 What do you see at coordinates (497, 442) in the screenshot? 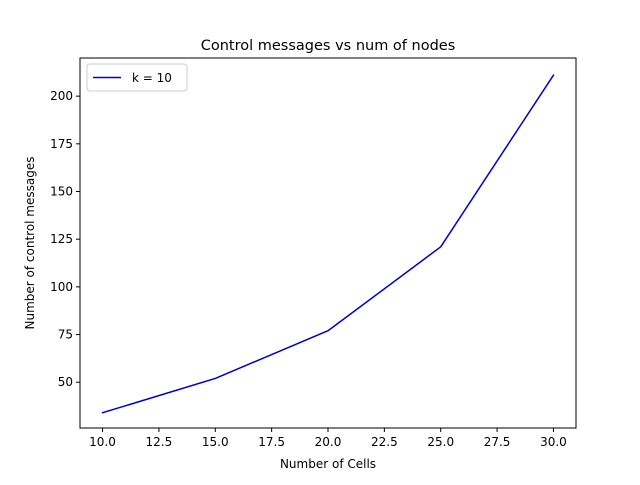
I see `x-tick-label: 27.5` at bounding box center [497, 442].